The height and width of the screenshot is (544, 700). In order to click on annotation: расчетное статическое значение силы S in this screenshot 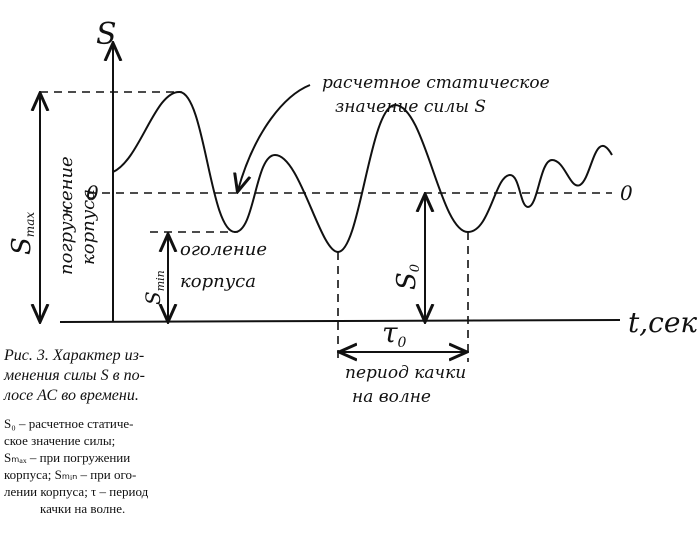, I will do `click(438, 95)`.